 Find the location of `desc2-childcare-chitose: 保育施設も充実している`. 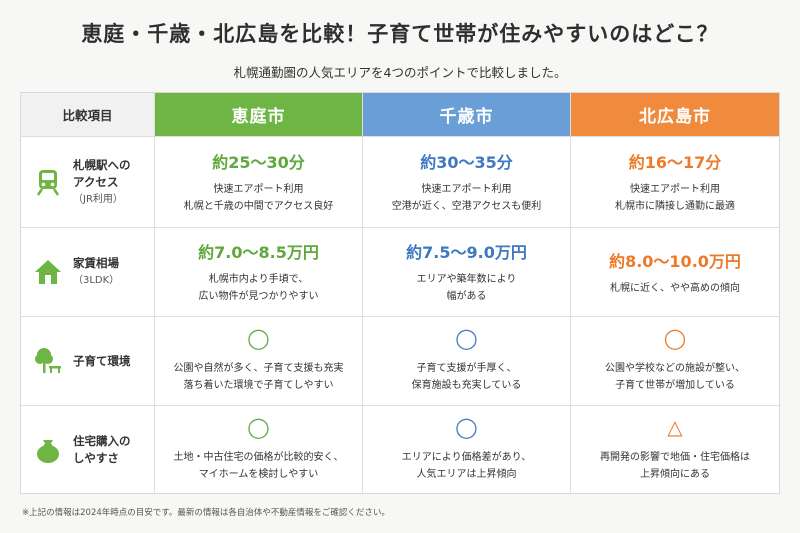

desc2-childcare-chitose: 保育施設も充実している is located at coordinates (466, 385).